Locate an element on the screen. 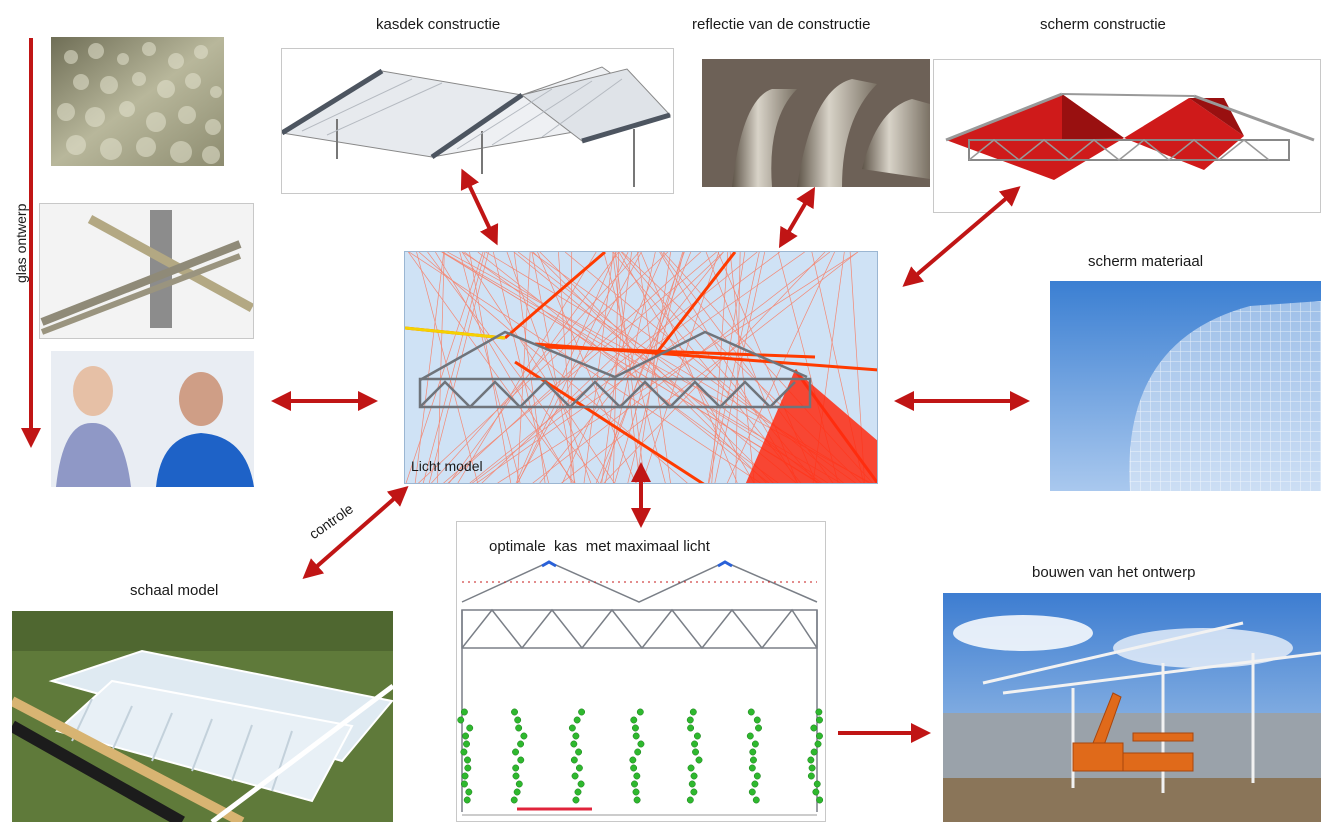 Image resolution: width=1329 pixels, height=822 pixels. optimal-greenhouse-panel is located at coordinates (641, 671).